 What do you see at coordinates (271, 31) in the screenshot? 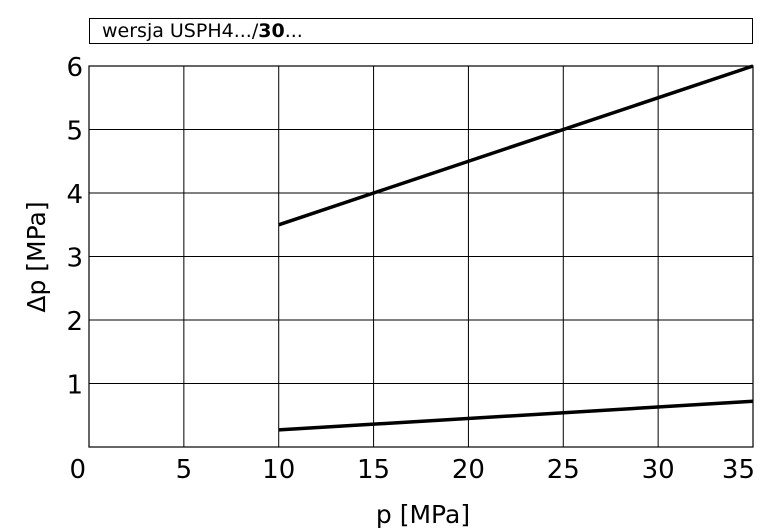
I see `chart-title-bold: 30` at bounding box center [271, 31].